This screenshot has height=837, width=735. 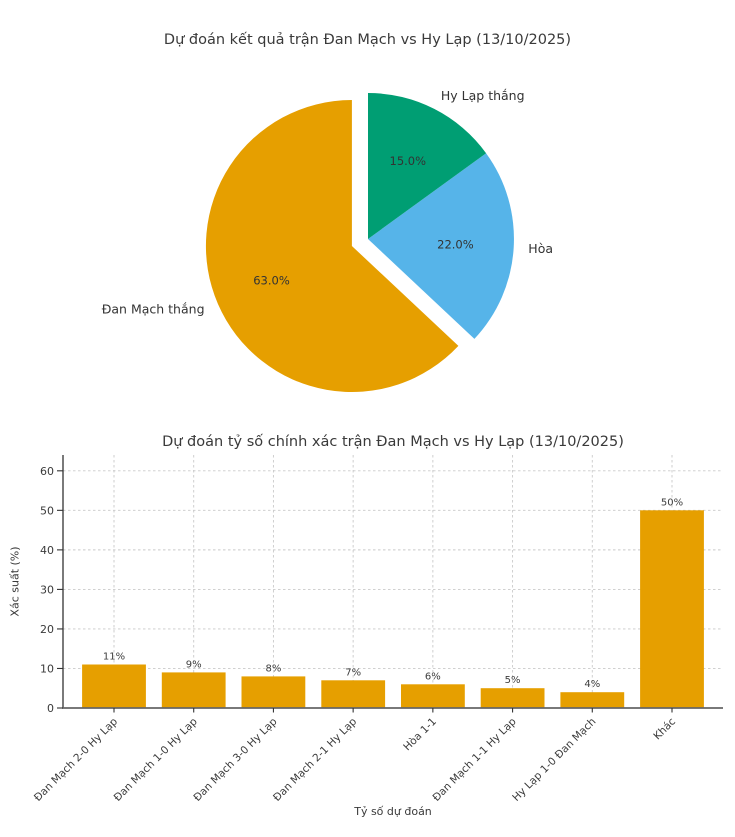 I want to click on bar-value-label: 11%, so click(x=114, y=657).